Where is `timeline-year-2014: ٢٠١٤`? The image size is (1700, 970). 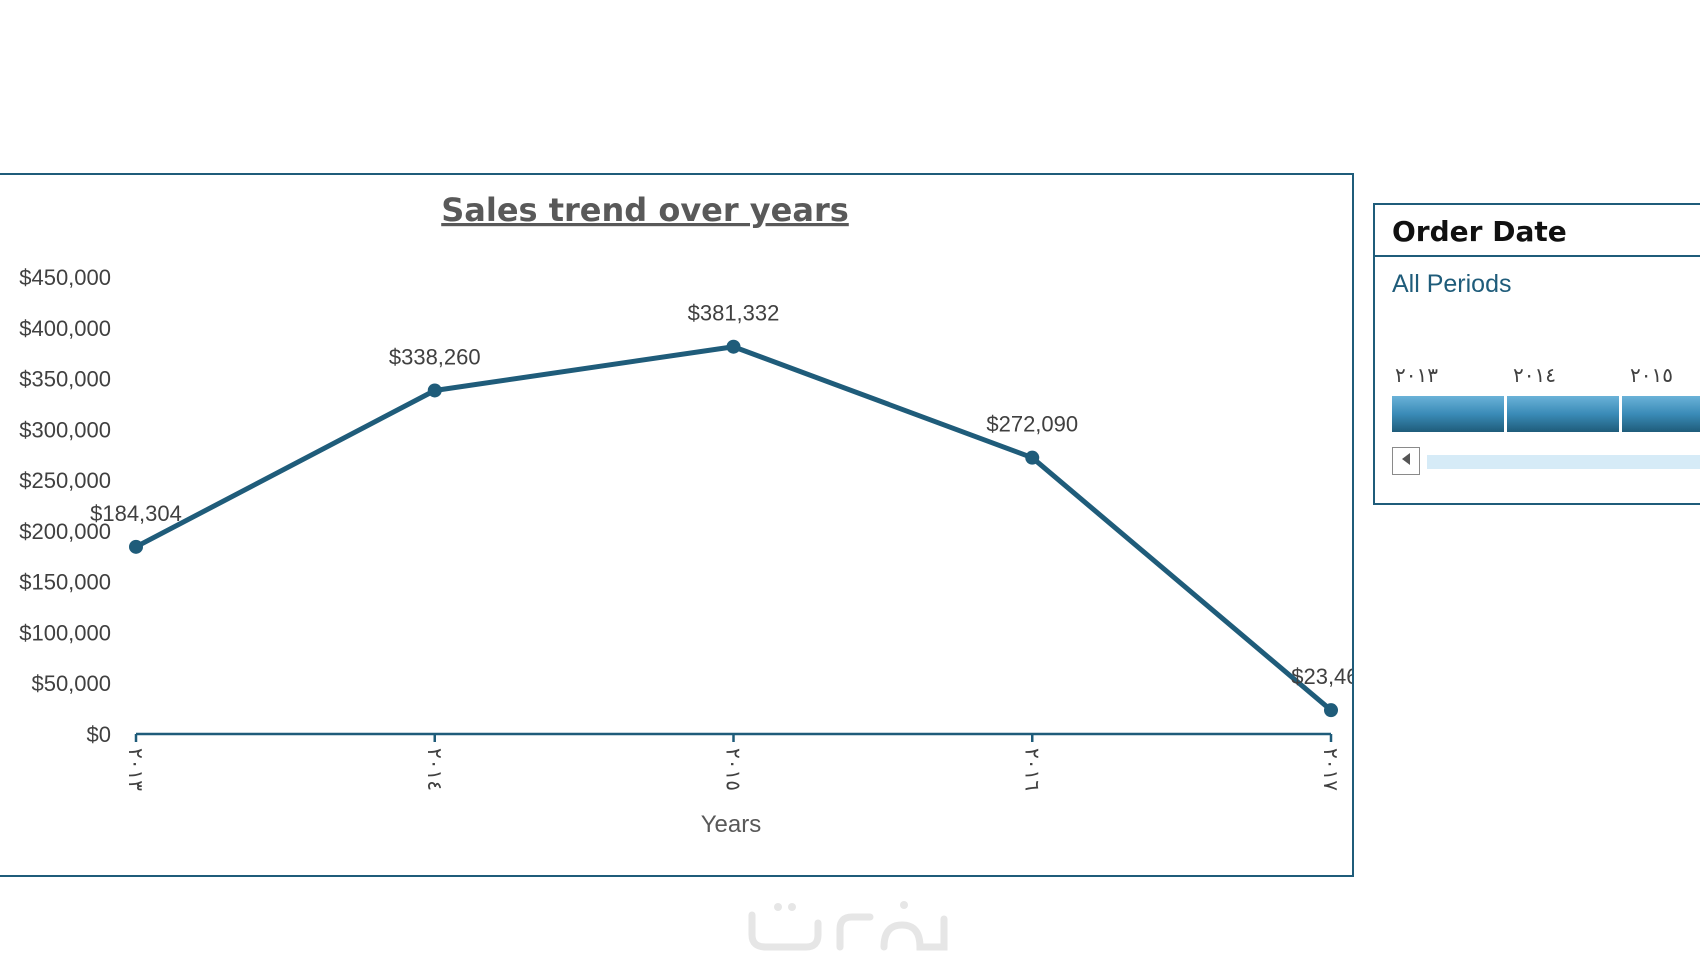
timeline-year-2014: ٢٠١٤ is located at coordinates (1534, 376).